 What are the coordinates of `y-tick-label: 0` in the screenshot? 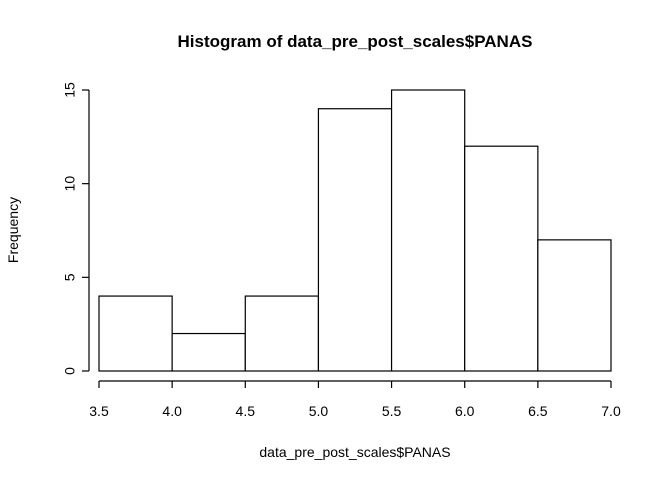 It's located at (70, 371).